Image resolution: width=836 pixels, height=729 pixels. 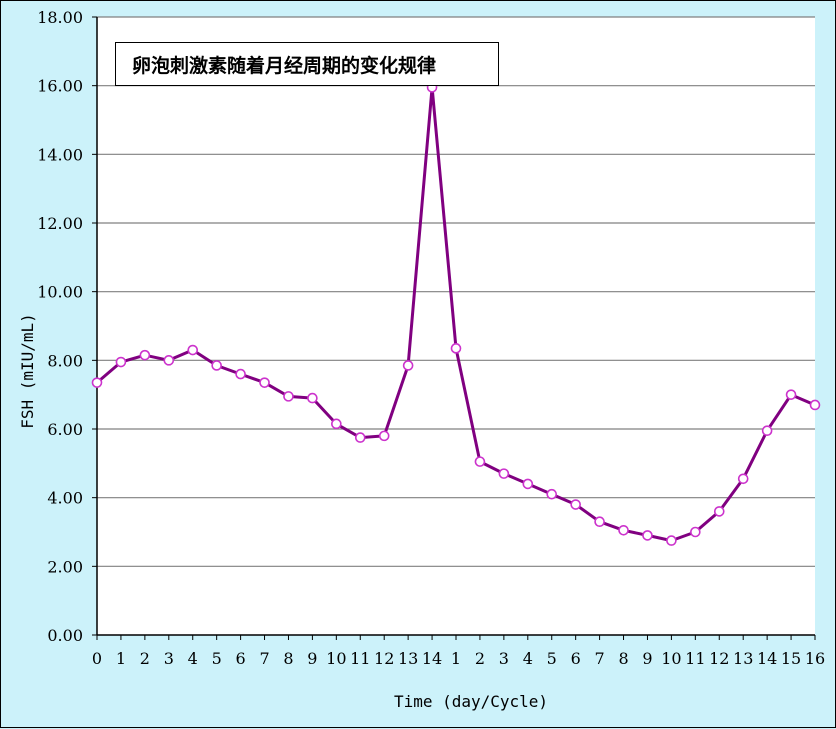 What do you see at coordinates (60, 17) in the screenshot?
I see `y-tick-label: 18.00` at bounding box center [60, 17].